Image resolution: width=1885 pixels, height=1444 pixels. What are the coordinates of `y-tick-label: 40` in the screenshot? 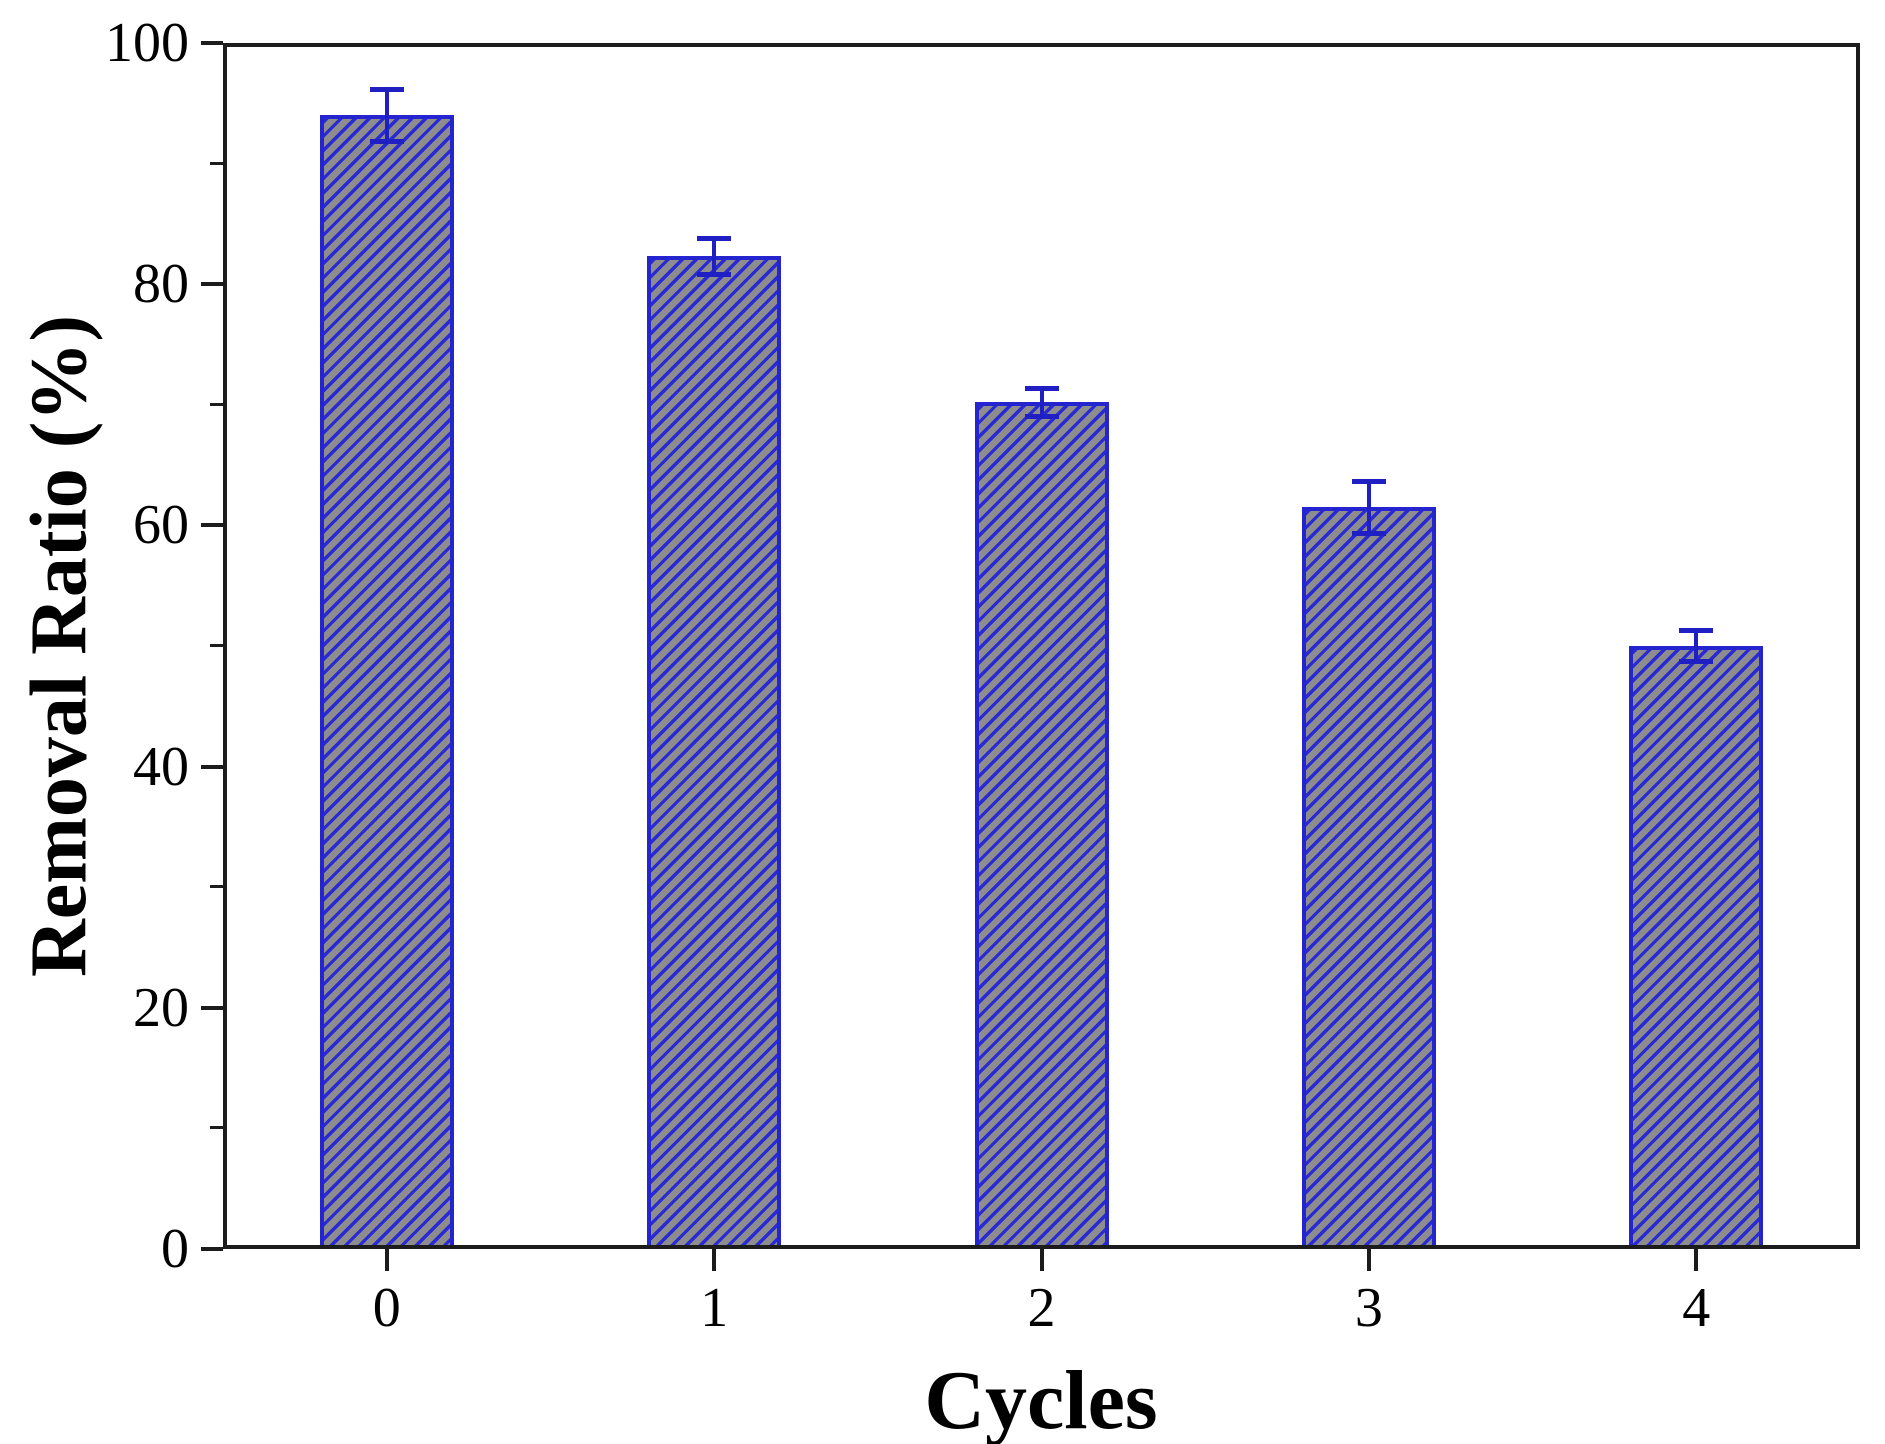 It's located at (161, 766).